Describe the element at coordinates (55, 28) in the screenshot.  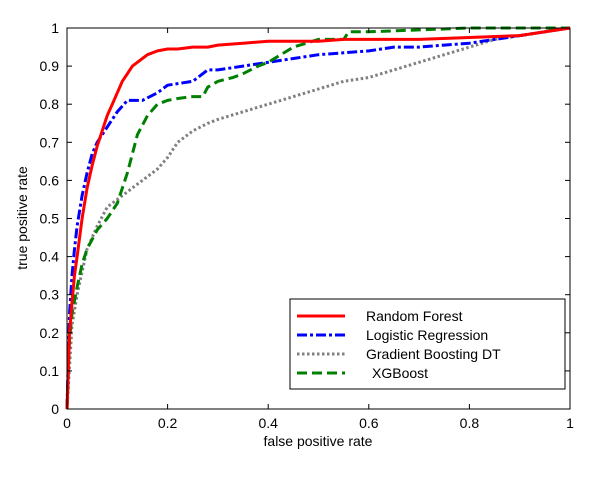
I see `y-tick-label: 1` at that location.